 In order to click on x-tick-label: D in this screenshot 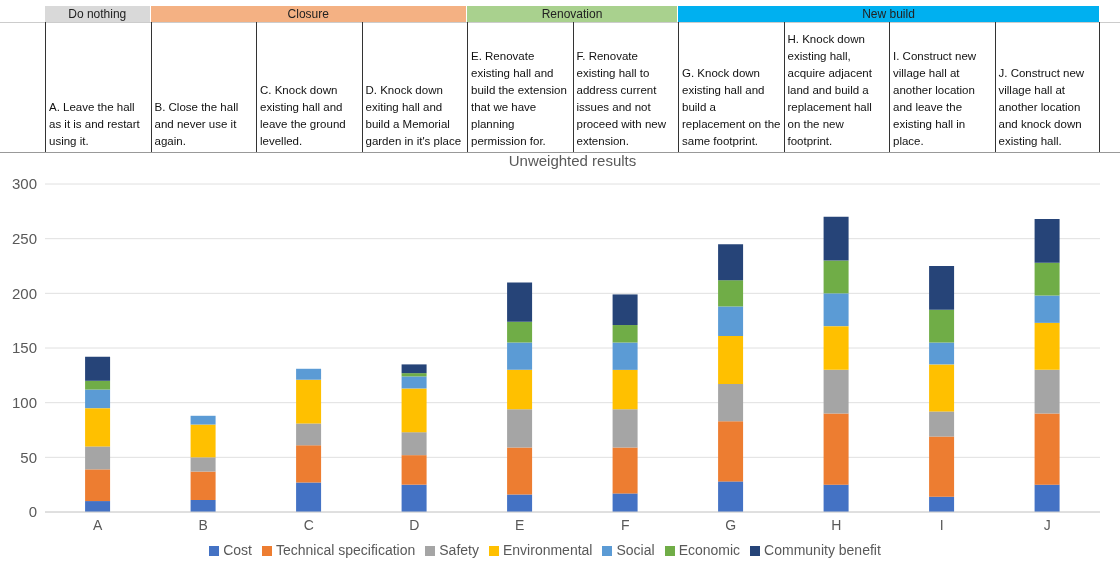, I will do `click(414, 524)`.